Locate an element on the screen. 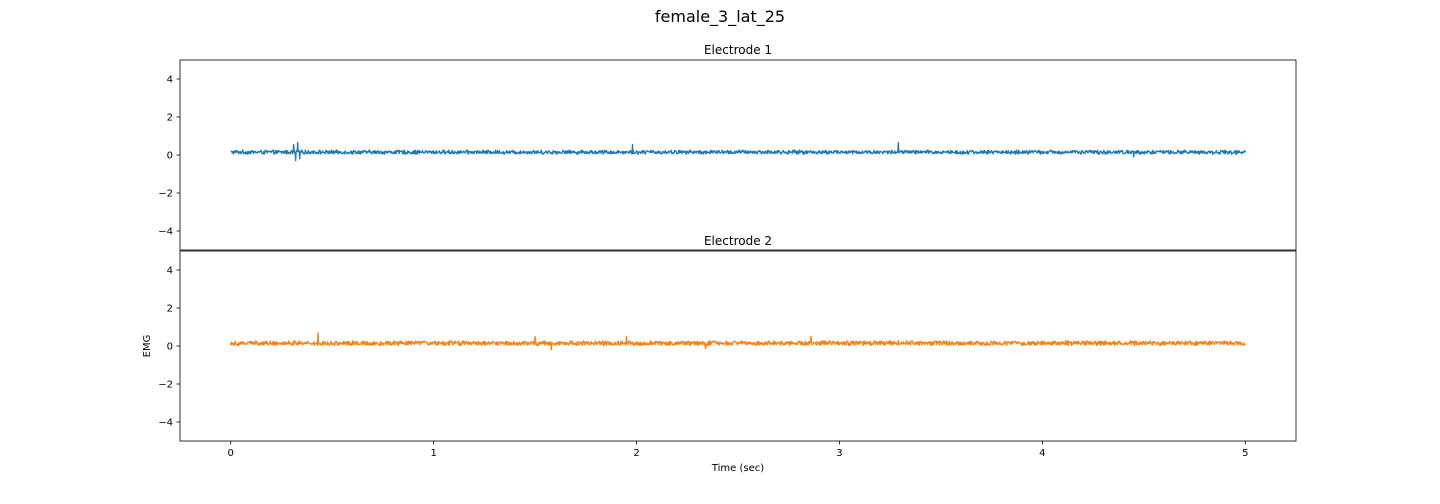  panel-2-y-tick-label: −2 is located at coordinates (165, 385).